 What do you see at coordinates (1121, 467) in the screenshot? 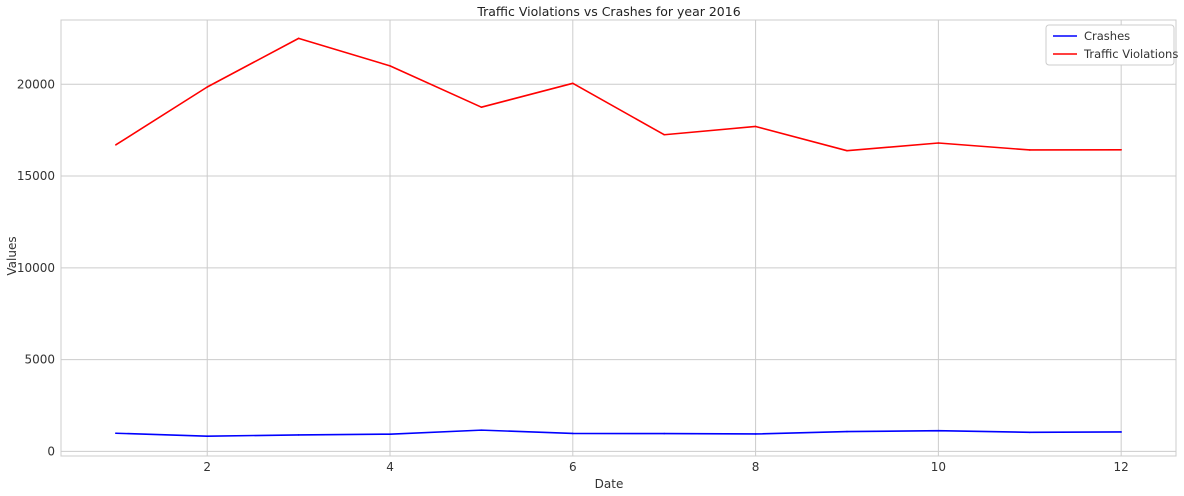
I see `x-tick-label: 12` at bounding box center [1121, 467].